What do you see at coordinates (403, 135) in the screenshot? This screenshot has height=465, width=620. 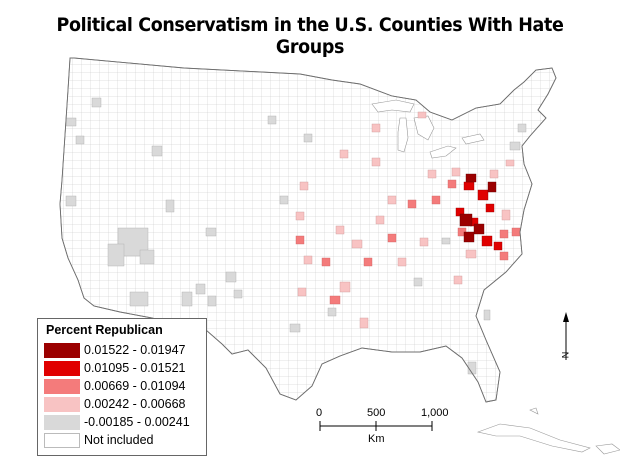 I see `lake-michigan` at bounding box center [403, 135].